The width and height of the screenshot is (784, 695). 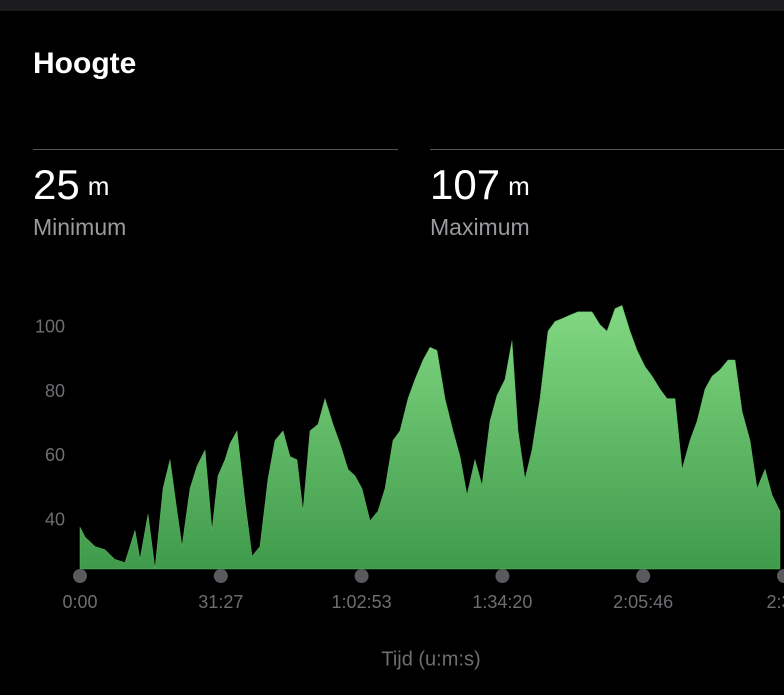 I want to click on stat: 107 m, so click(x=480, y=184).